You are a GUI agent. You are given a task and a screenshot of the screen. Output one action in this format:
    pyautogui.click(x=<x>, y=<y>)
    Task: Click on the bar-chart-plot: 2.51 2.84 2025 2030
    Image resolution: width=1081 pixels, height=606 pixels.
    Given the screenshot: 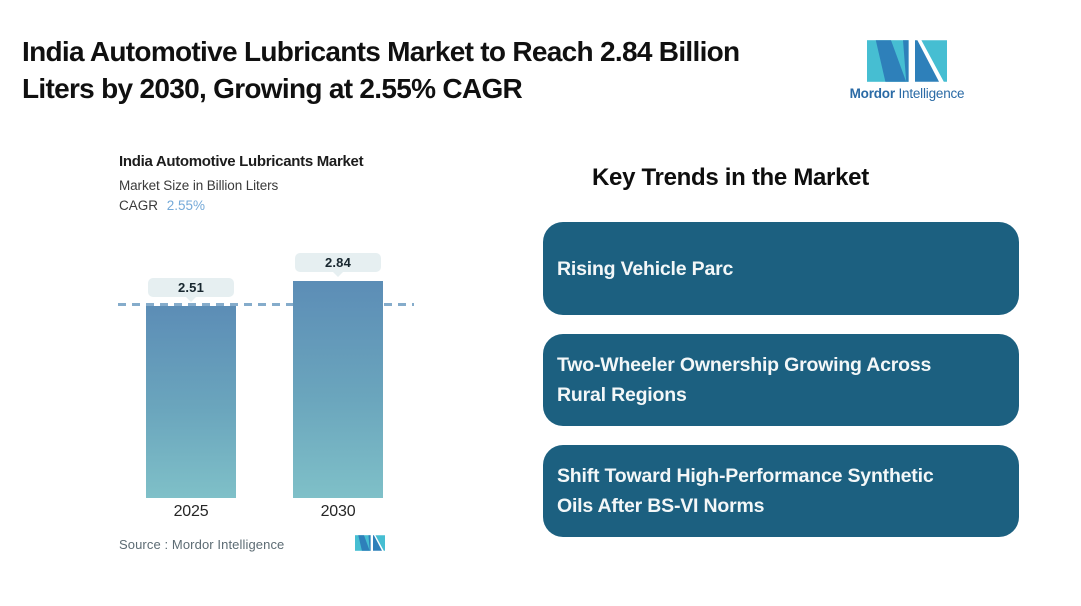 What is the action you would take?
    pyautogui.click(x=266, y=375)
    